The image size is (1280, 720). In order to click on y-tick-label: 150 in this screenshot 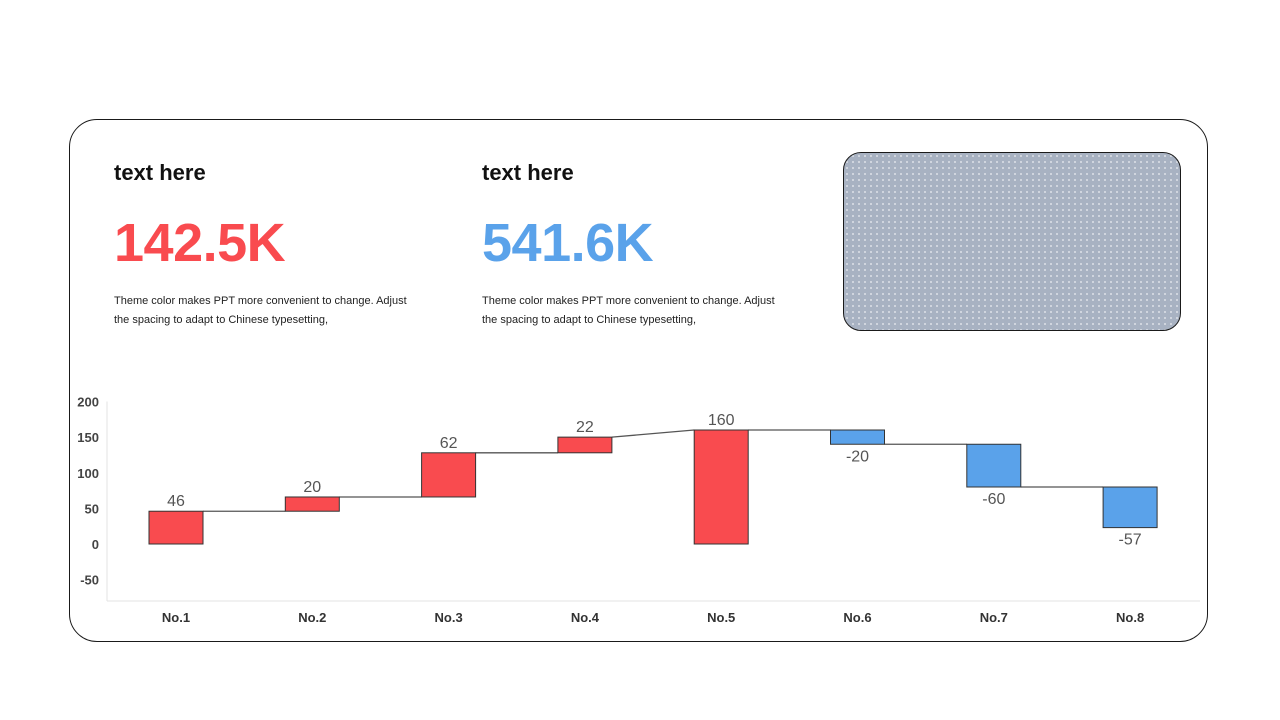, I will do `click(88, 437)`.